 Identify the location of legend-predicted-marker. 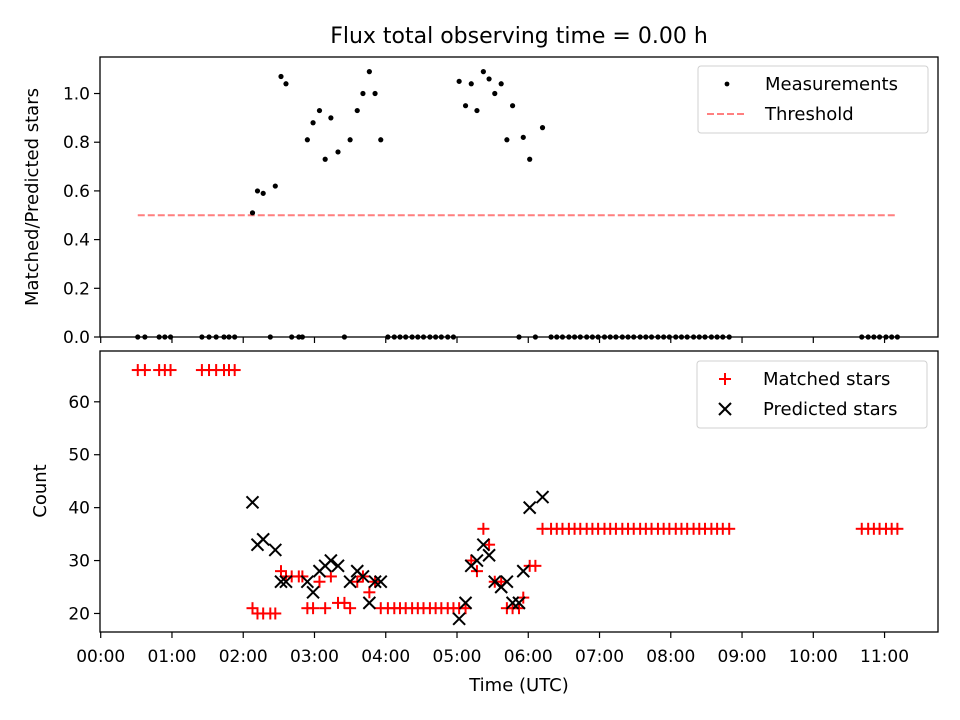
(725, 409).